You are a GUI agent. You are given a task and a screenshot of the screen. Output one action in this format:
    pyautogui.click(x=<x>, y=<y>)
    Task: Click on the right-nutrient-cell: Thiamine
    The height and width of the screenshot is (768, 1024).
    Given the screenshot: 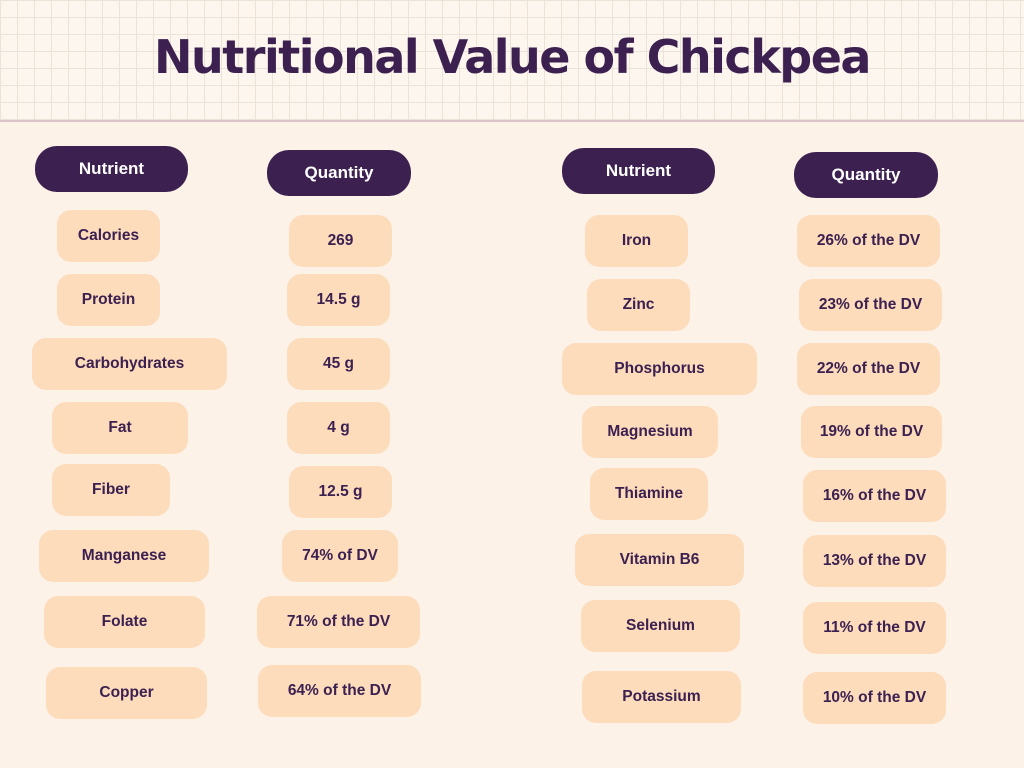 What is the action you would take?
    pyautogui.click(x=649, y=494)
    